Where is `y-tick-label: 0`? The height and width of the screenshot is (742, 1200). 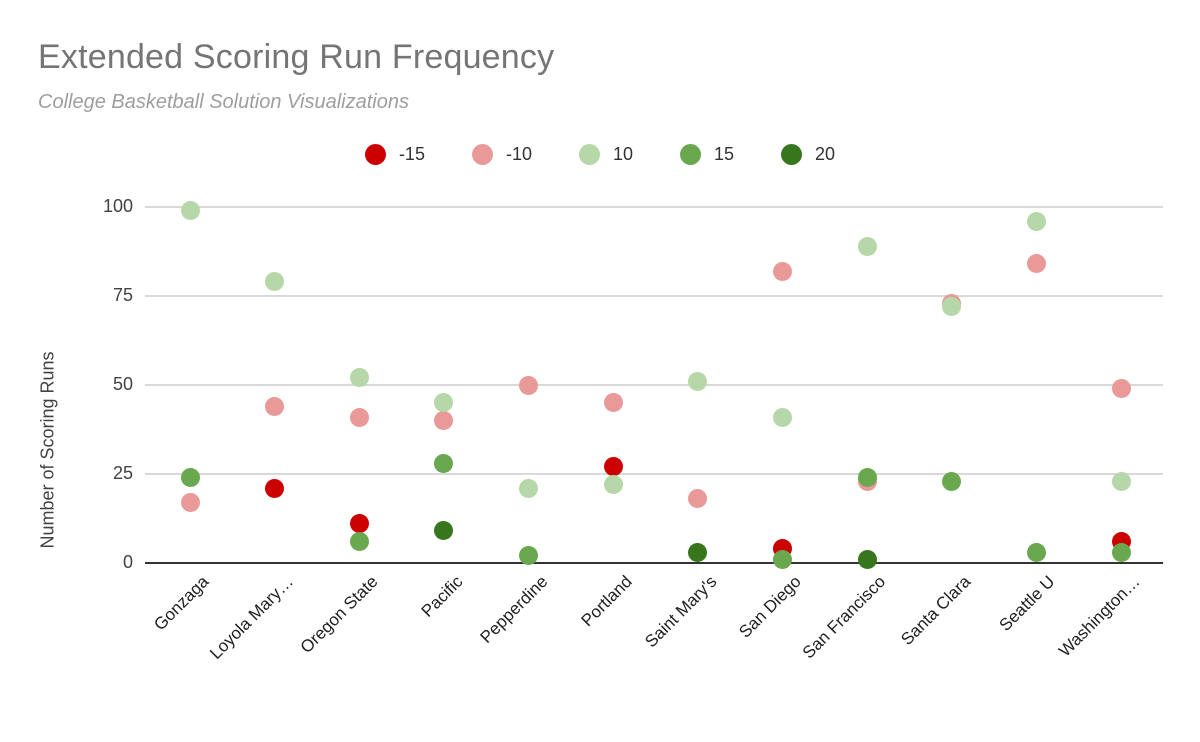 y-tick-label: 0 is located at coordinates (127, 562).